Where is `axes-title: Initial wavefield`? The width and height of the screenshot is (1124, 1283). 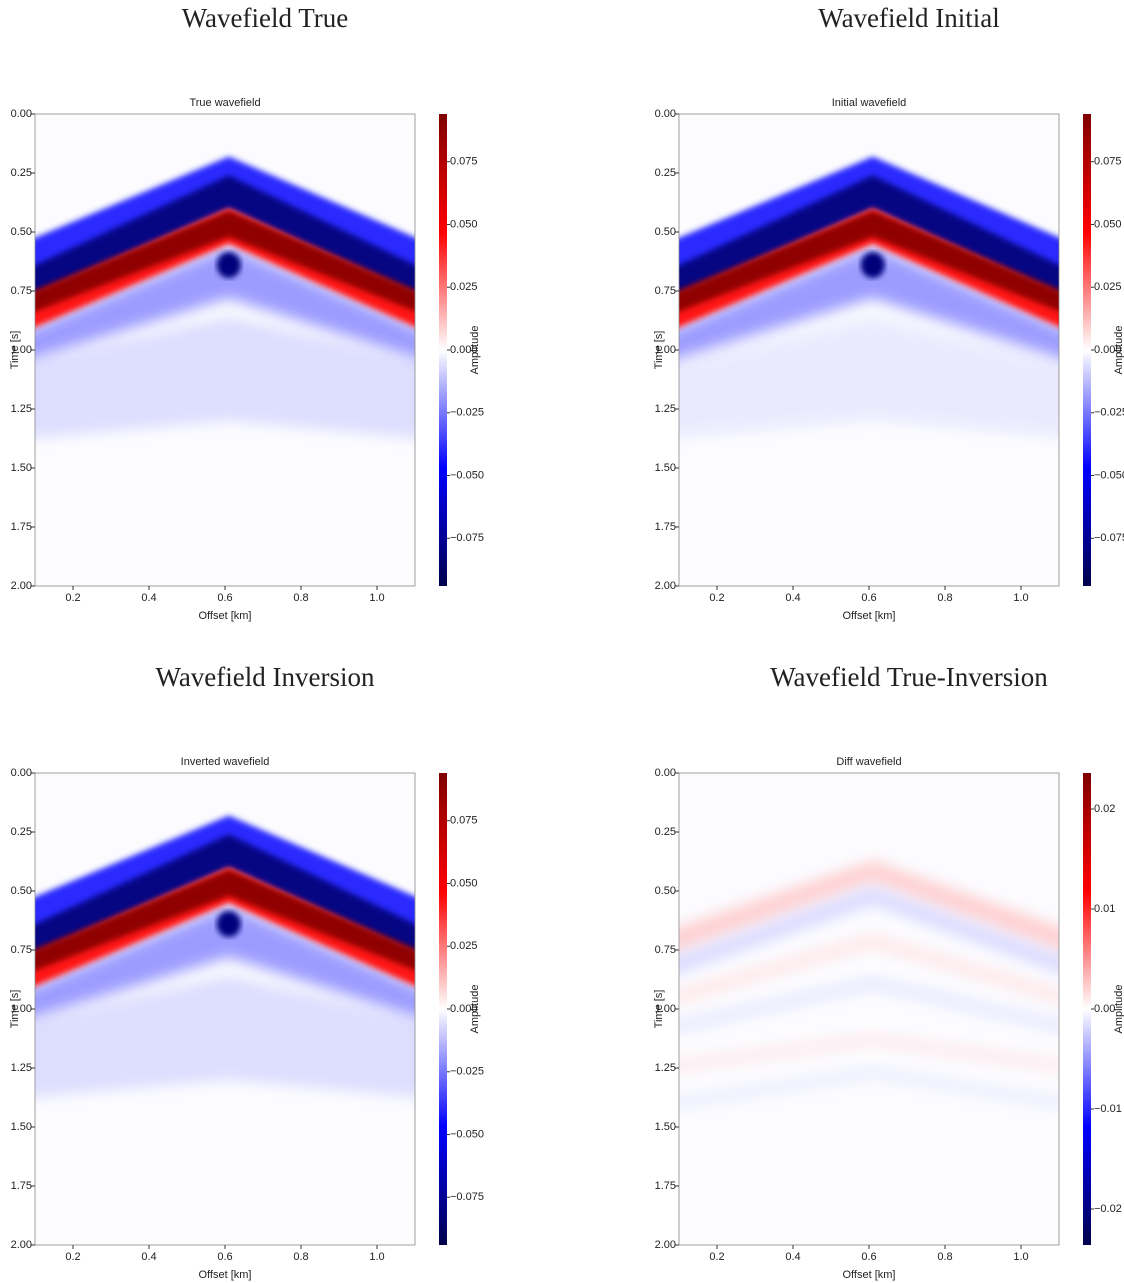
axes-title: Initial wavefield is located at coordinates (869, 103).